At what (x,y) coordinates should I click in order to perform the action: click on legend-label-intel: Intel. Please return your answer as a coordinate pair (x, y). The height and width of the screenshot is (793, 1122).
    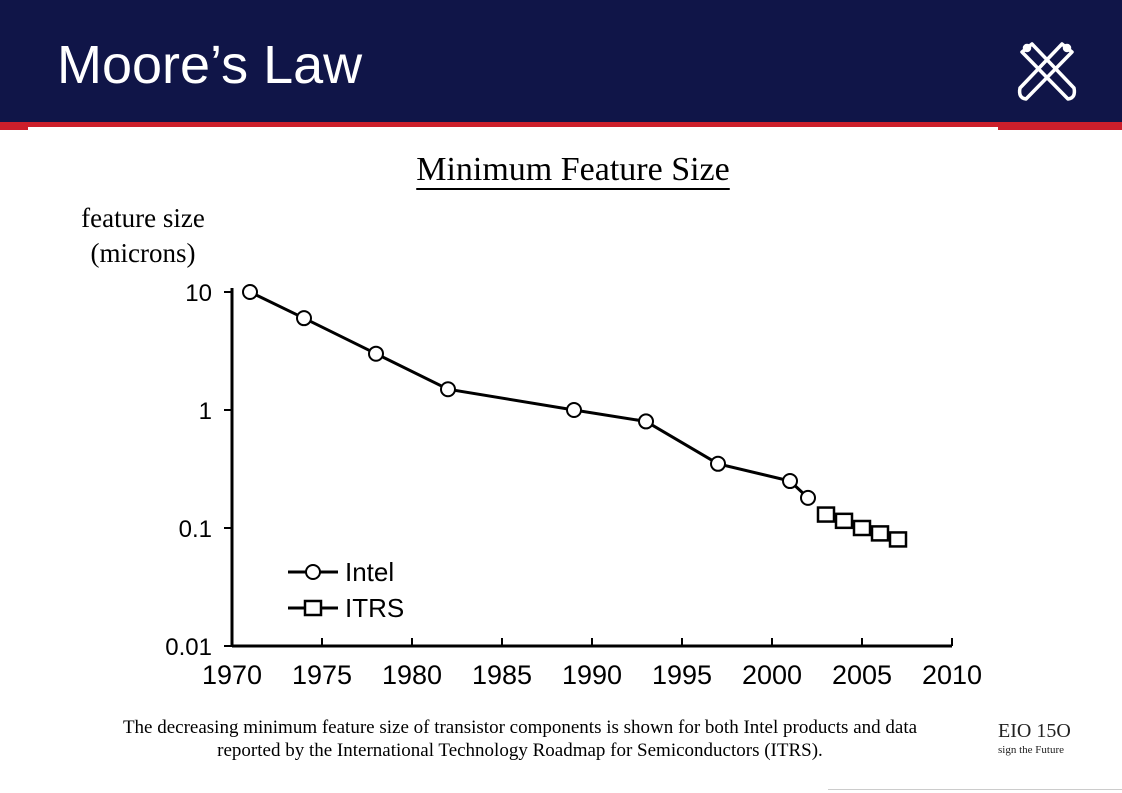
    Looking at the image, I should click on (369, 572).